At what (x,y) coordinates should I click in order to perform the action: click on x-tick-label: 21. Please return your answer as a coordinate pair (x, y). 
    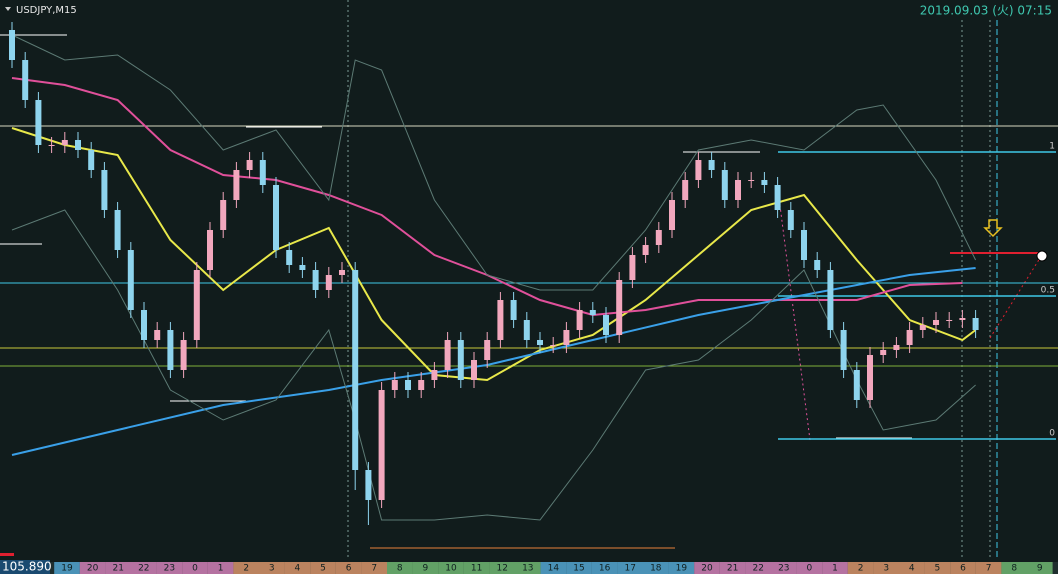
    Looking at the image, I should click on (117, 569).